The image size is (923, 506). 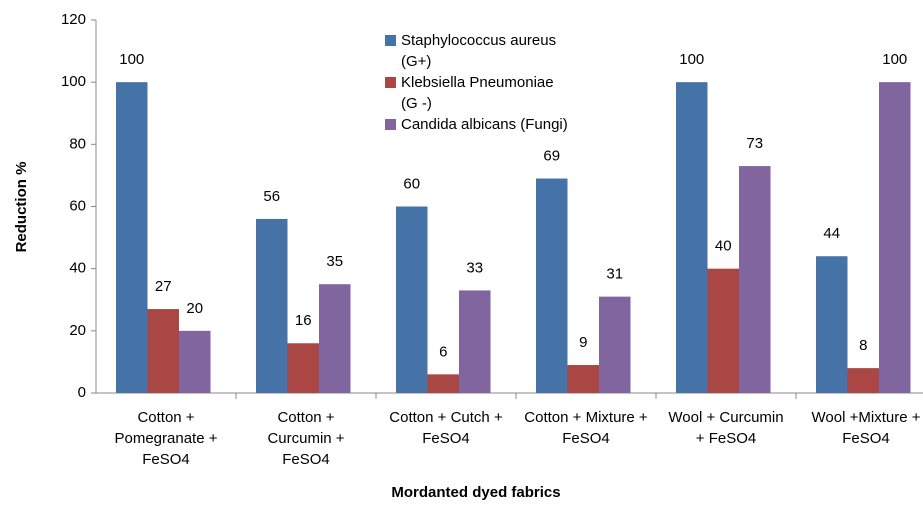 What do you see at coordinates (723, 246) in the screenshot?
I see `data-label: 40` at bounding box center [723, 246].